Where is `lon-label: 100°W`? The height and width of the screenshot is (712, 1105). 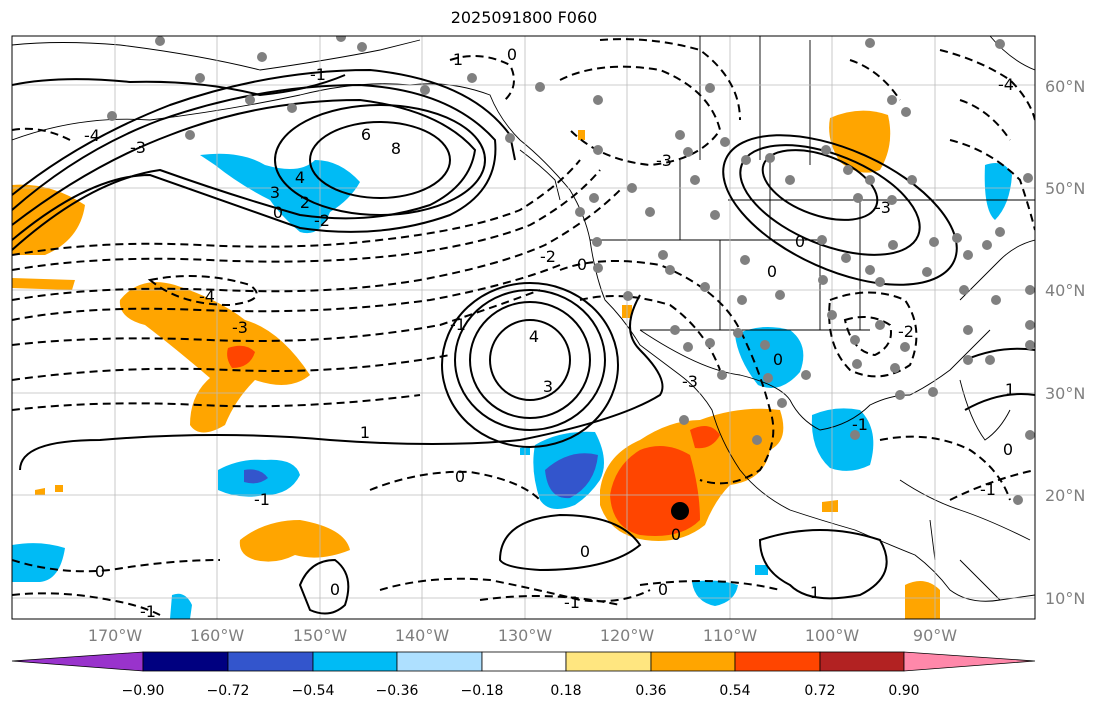 lon-label: 100°W is located at coordinates (832, 635).